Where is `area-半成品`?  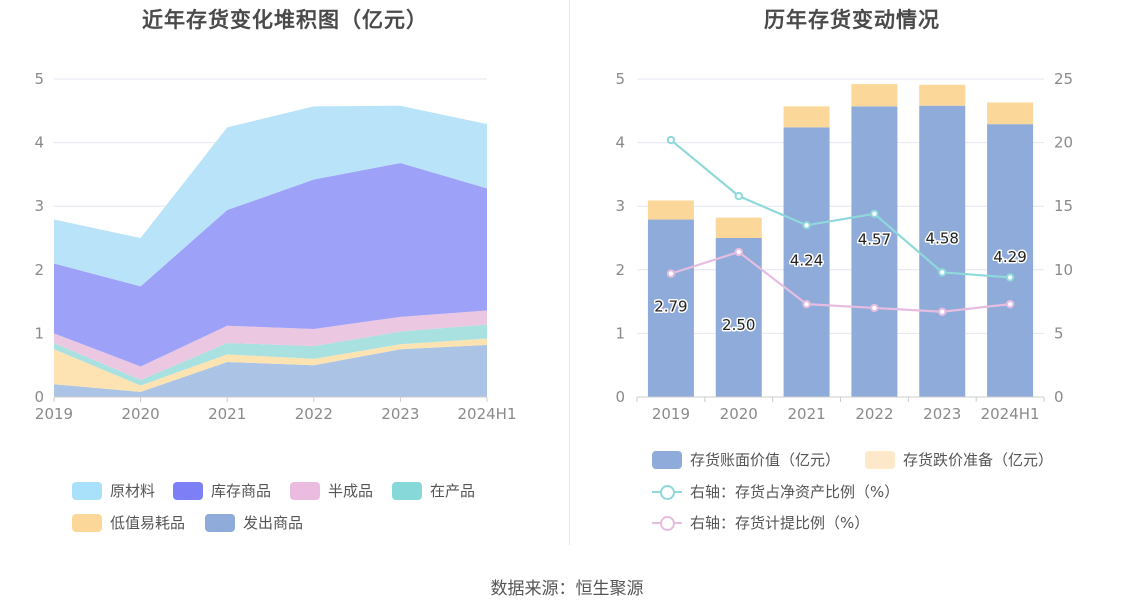
area-半成品 is located at coordinates (270, 345).